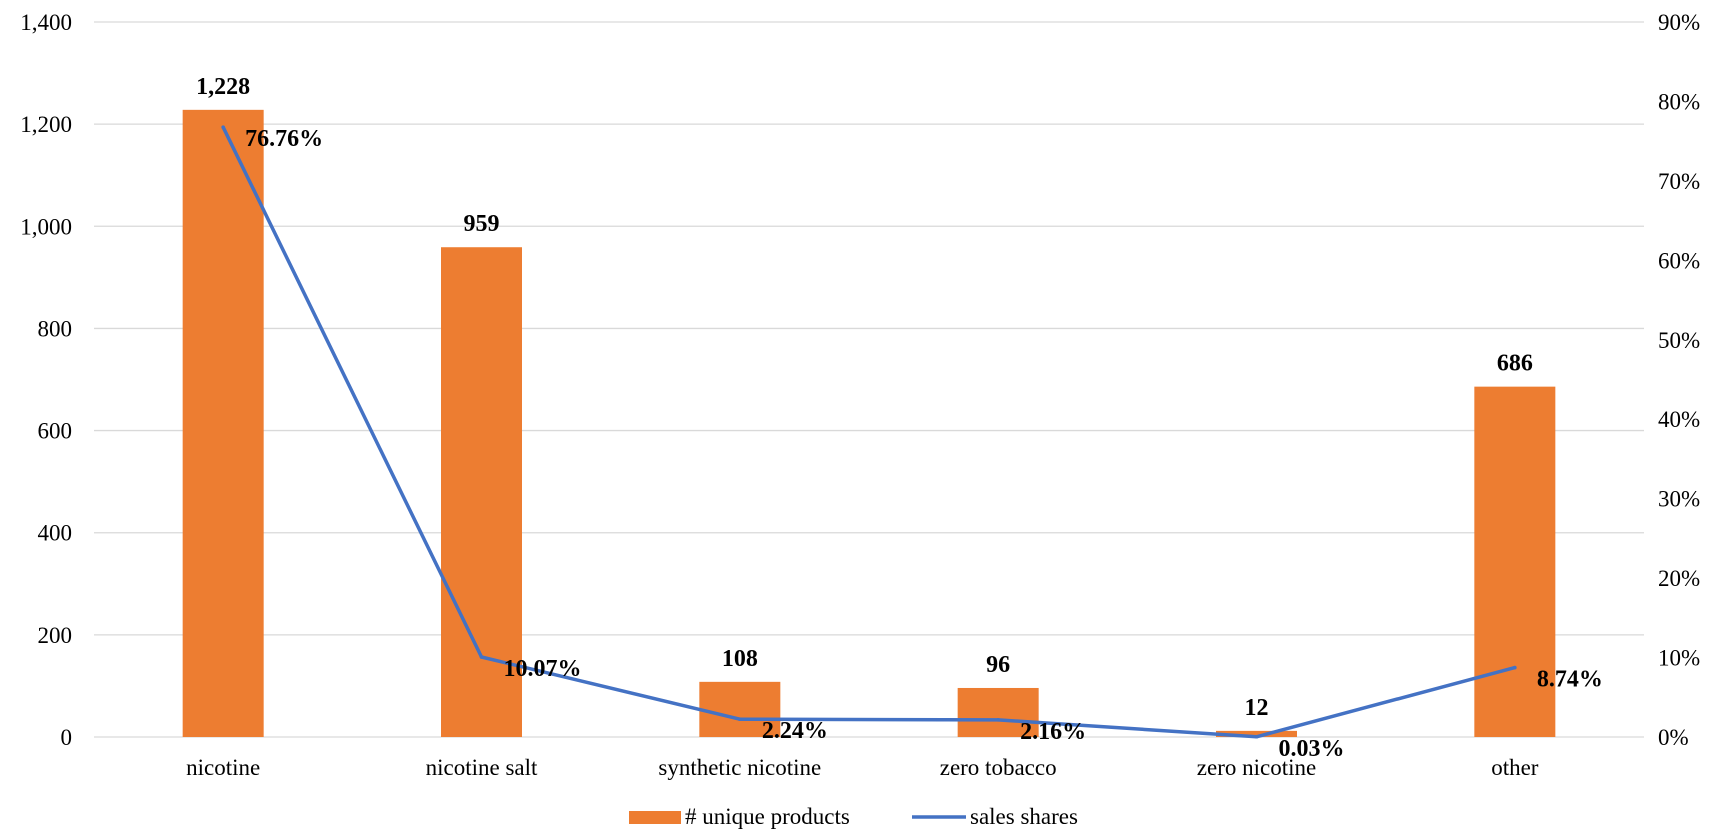  I want to click on right-tick-label: 10%, so click(1679, 658).